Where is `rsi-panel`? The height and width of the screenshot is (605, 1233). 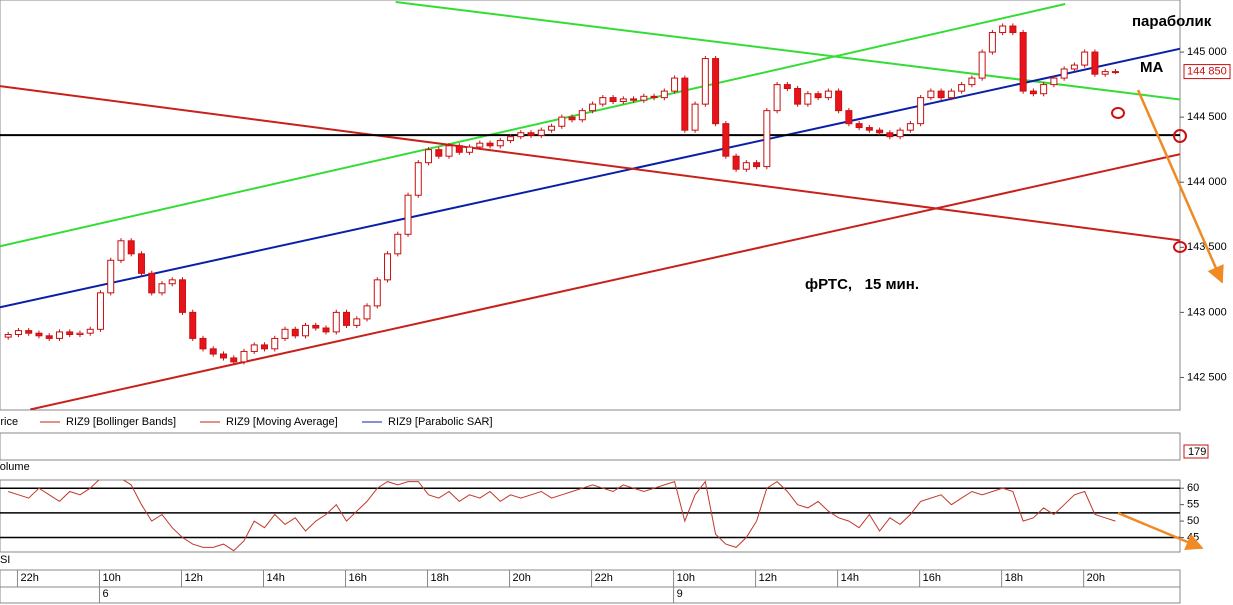 rsi-panel is located at coordinates (590, 516).